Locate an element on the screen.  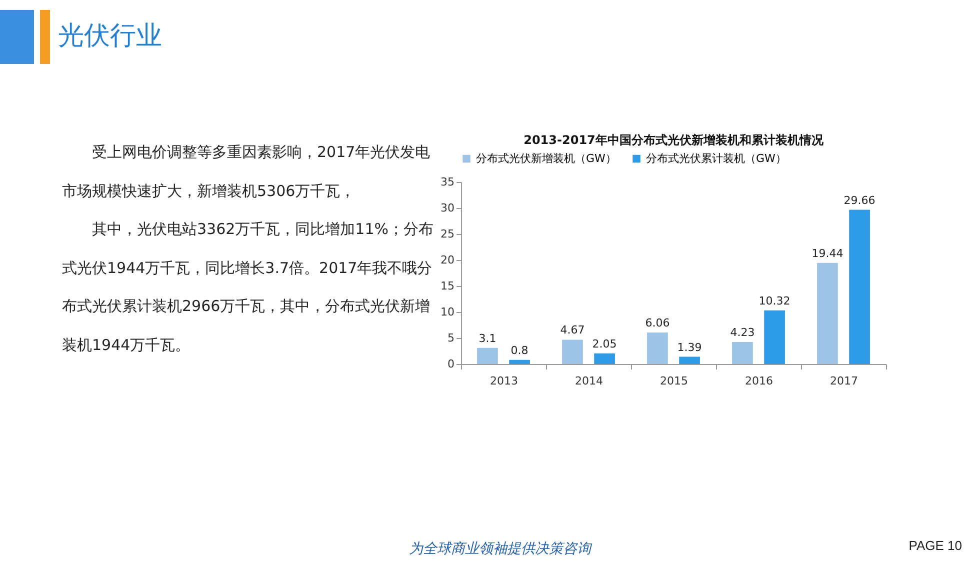
legend-label: 分布式光伏新增装机（GW） is located at coordinates (546, 158).